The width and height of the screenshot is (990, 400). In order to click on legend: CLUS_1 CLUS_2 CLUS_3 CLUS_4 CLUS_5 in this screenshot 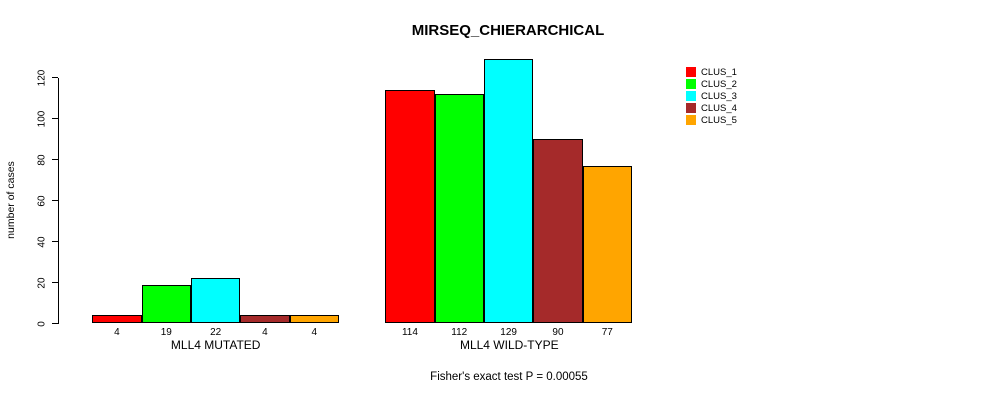, I will do `click(711, 96)`.